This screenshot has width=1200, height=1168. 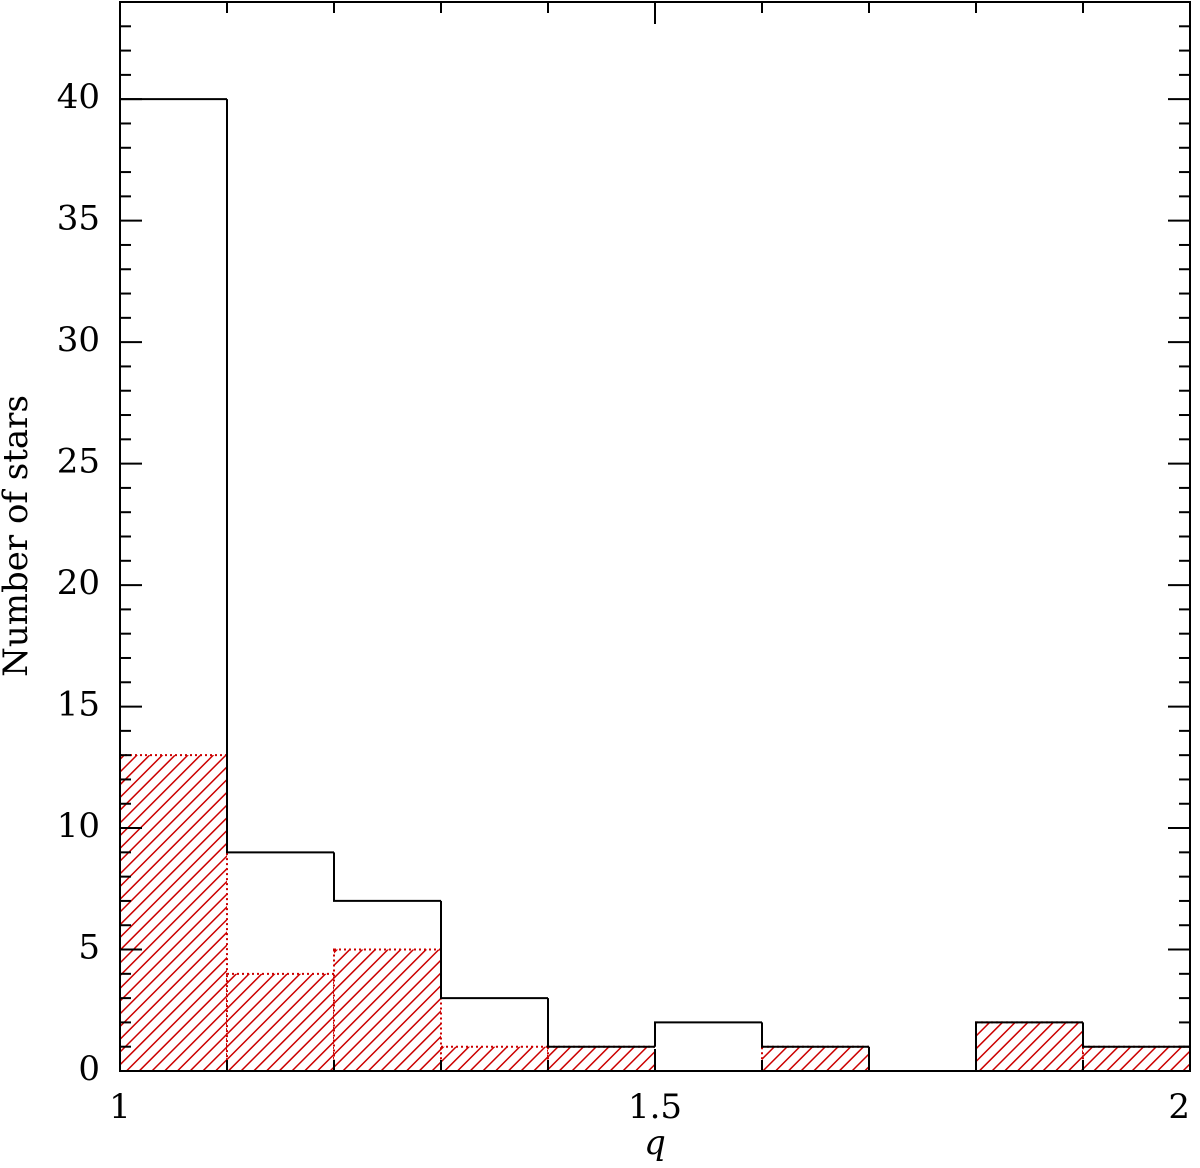 What do you see at coordinates (78, 462) in the screenshot?
I see `y-tick-label: 25` at bounding box center [78, 462].